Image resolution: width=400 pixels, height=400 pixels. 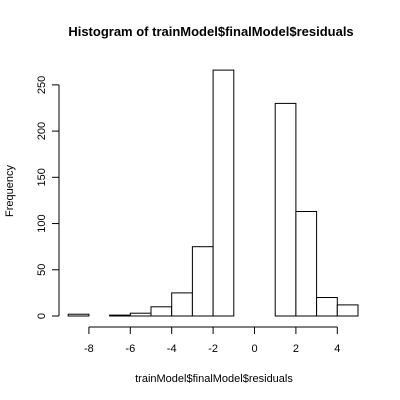 What do you see at coordinates (214, 379) in the screenshot?
I see `x-axis-label: trainModel$finalModel$residuals` at bounding box center [214, 379].